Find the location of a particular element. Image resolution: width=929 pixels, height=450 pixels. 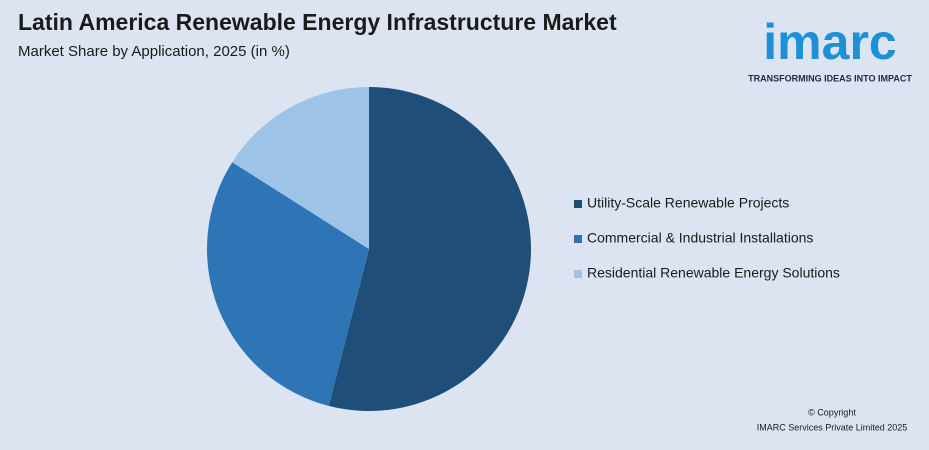

chart-subtitle: Market Share by Application, 2025 (in %) is located at coordinates (154, 51).